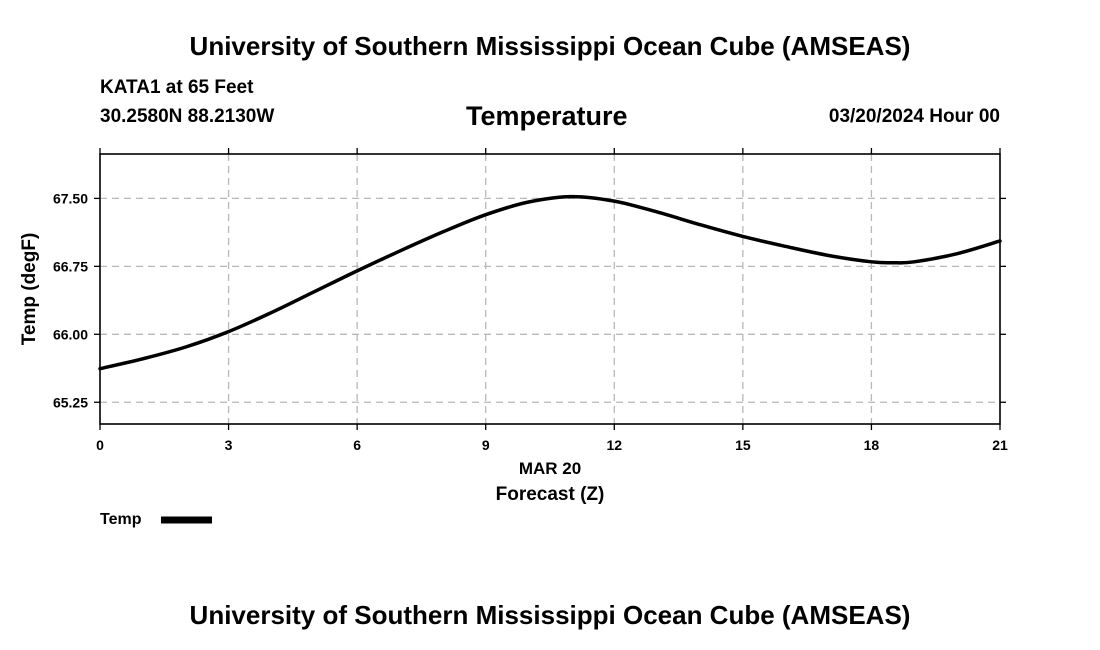 Image resolution: width=1100 pixels, height=650 pixels. Describe the element at coordinates (486, 445) in the screenshot. I see `x-tick-label: 9` at that location.